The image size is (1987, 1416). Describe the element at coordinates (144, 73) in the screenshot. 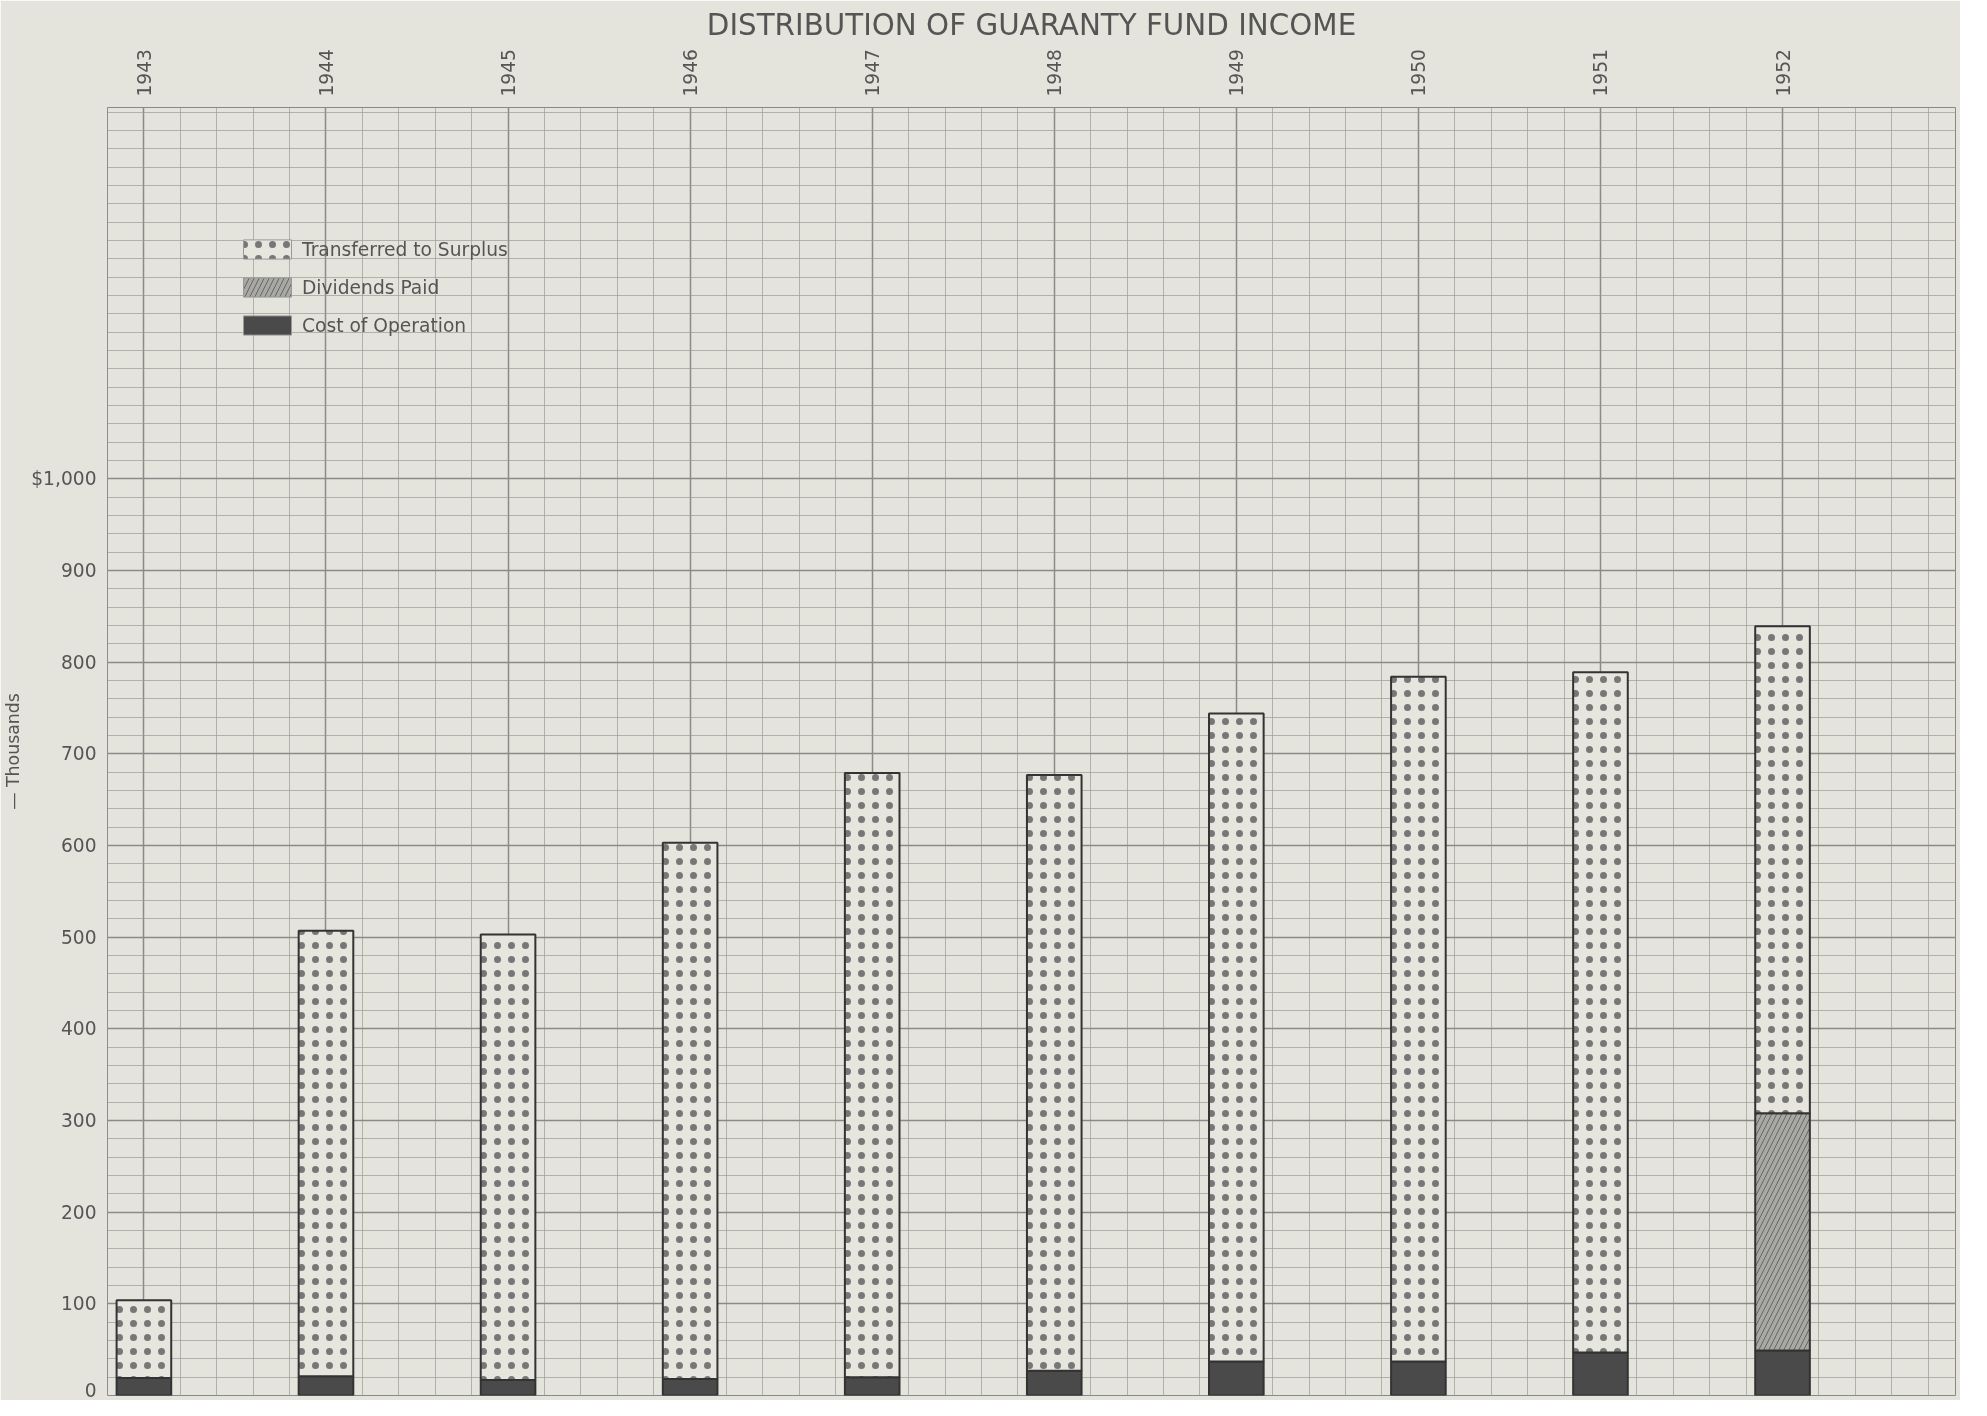

I see `x-tick-label: 1943` at that location.